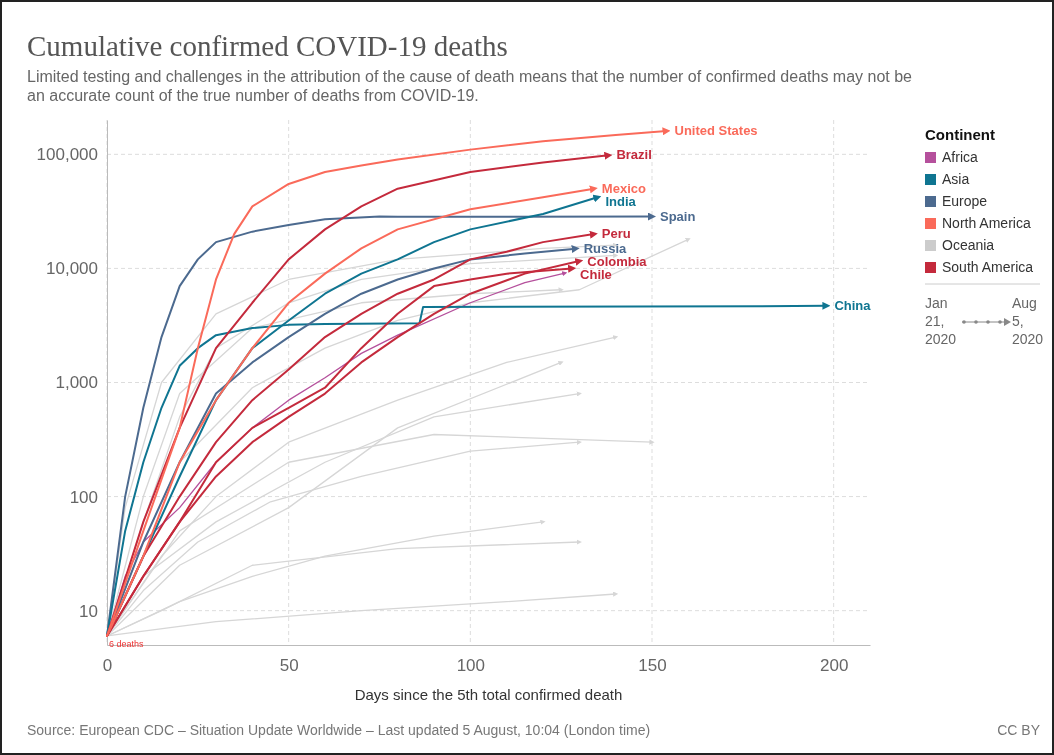 Image resolution: width=1054 pixels, height=755 pixels. Describe the element at coordinates (968, 245) in the screenshot. I see `legend-label: Oceania` at that location.